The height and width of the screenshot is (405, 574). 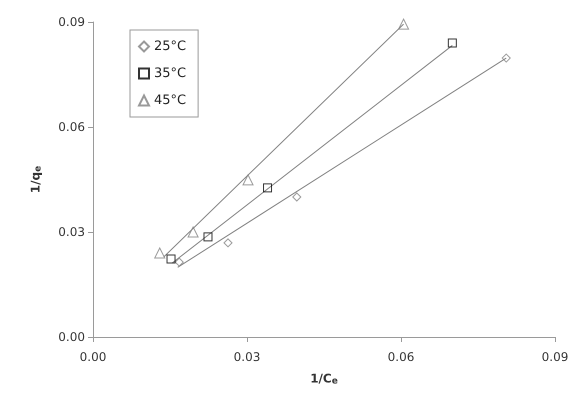 What do you see at coordinates (170, 46) in the screenshot?
I see `legend-label: 25°C` at bounding box center [170, 46].